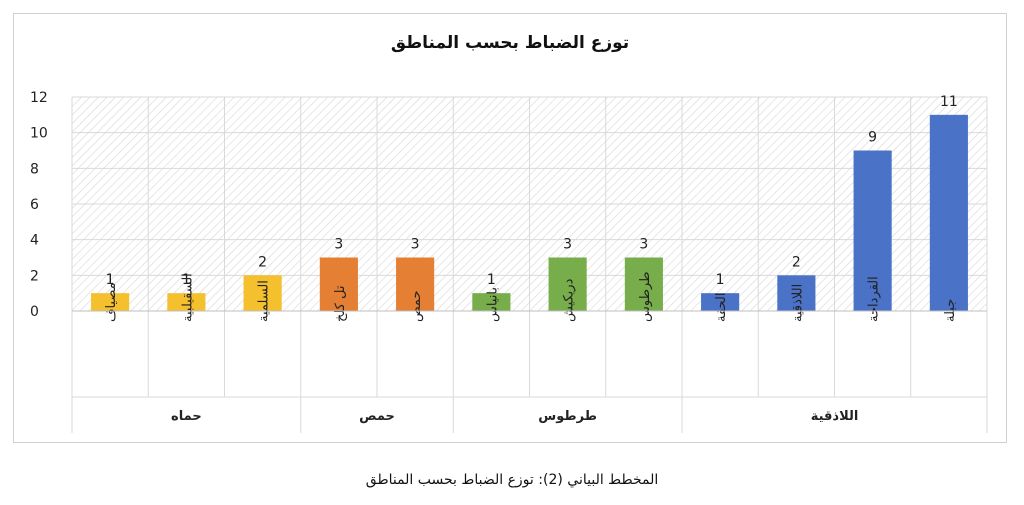  Describe the element at coordinates (340, 303) in the screenshot. I see `category-label: تل كلخ` at that location.